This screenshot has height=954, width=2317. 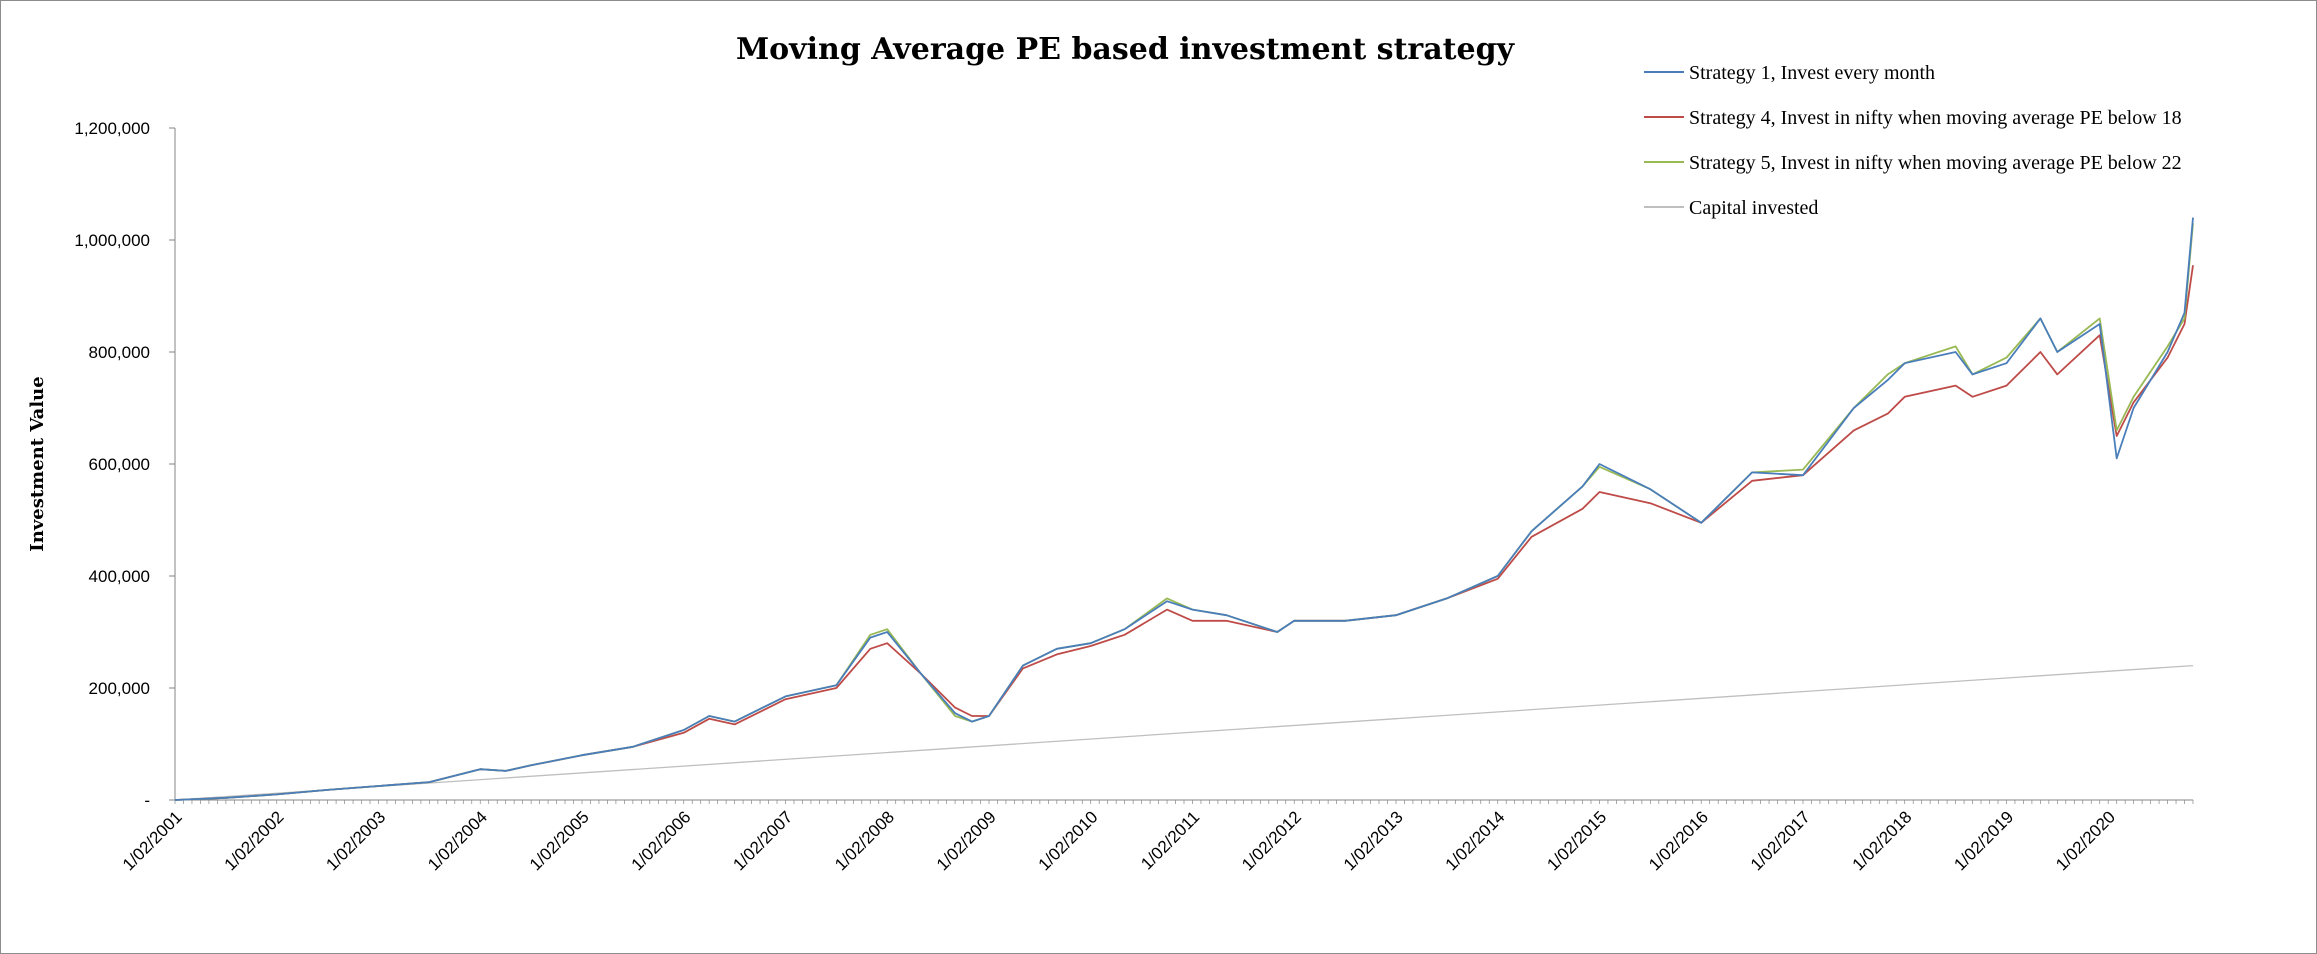 I want to click on x-tick-label: 1/02/2016, so click(x=1678, y=840).